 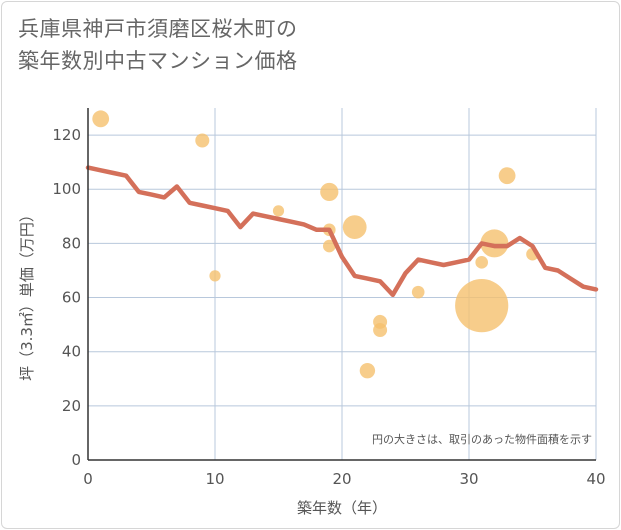 I want to click on x-tick-label: 20, so click(x=341, y=479).